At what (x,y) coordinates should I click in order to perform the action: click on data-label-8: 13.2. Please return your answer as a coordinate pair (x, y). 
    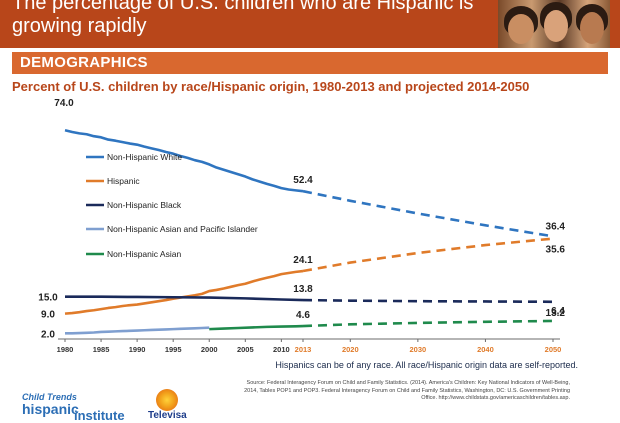
    Looking at the image, I should click on (556, 313).